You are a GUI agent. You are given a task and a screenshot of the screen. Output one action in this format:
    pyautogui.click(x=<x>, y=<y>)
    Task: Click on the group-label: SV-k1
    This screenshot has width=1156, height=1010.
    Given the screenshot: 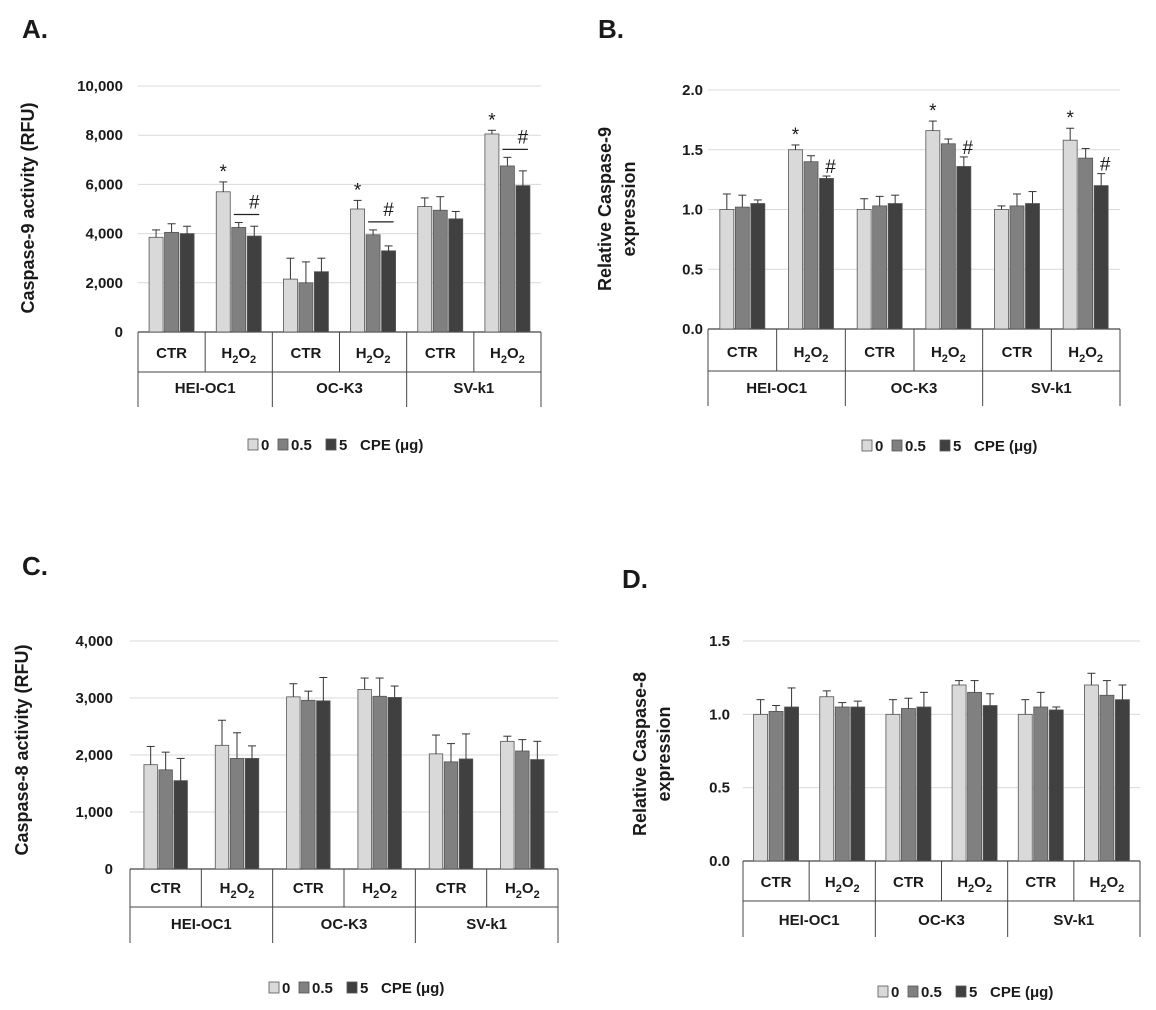 What is the action you would take?
    pyautogui.click(x=1051, y=388)
    